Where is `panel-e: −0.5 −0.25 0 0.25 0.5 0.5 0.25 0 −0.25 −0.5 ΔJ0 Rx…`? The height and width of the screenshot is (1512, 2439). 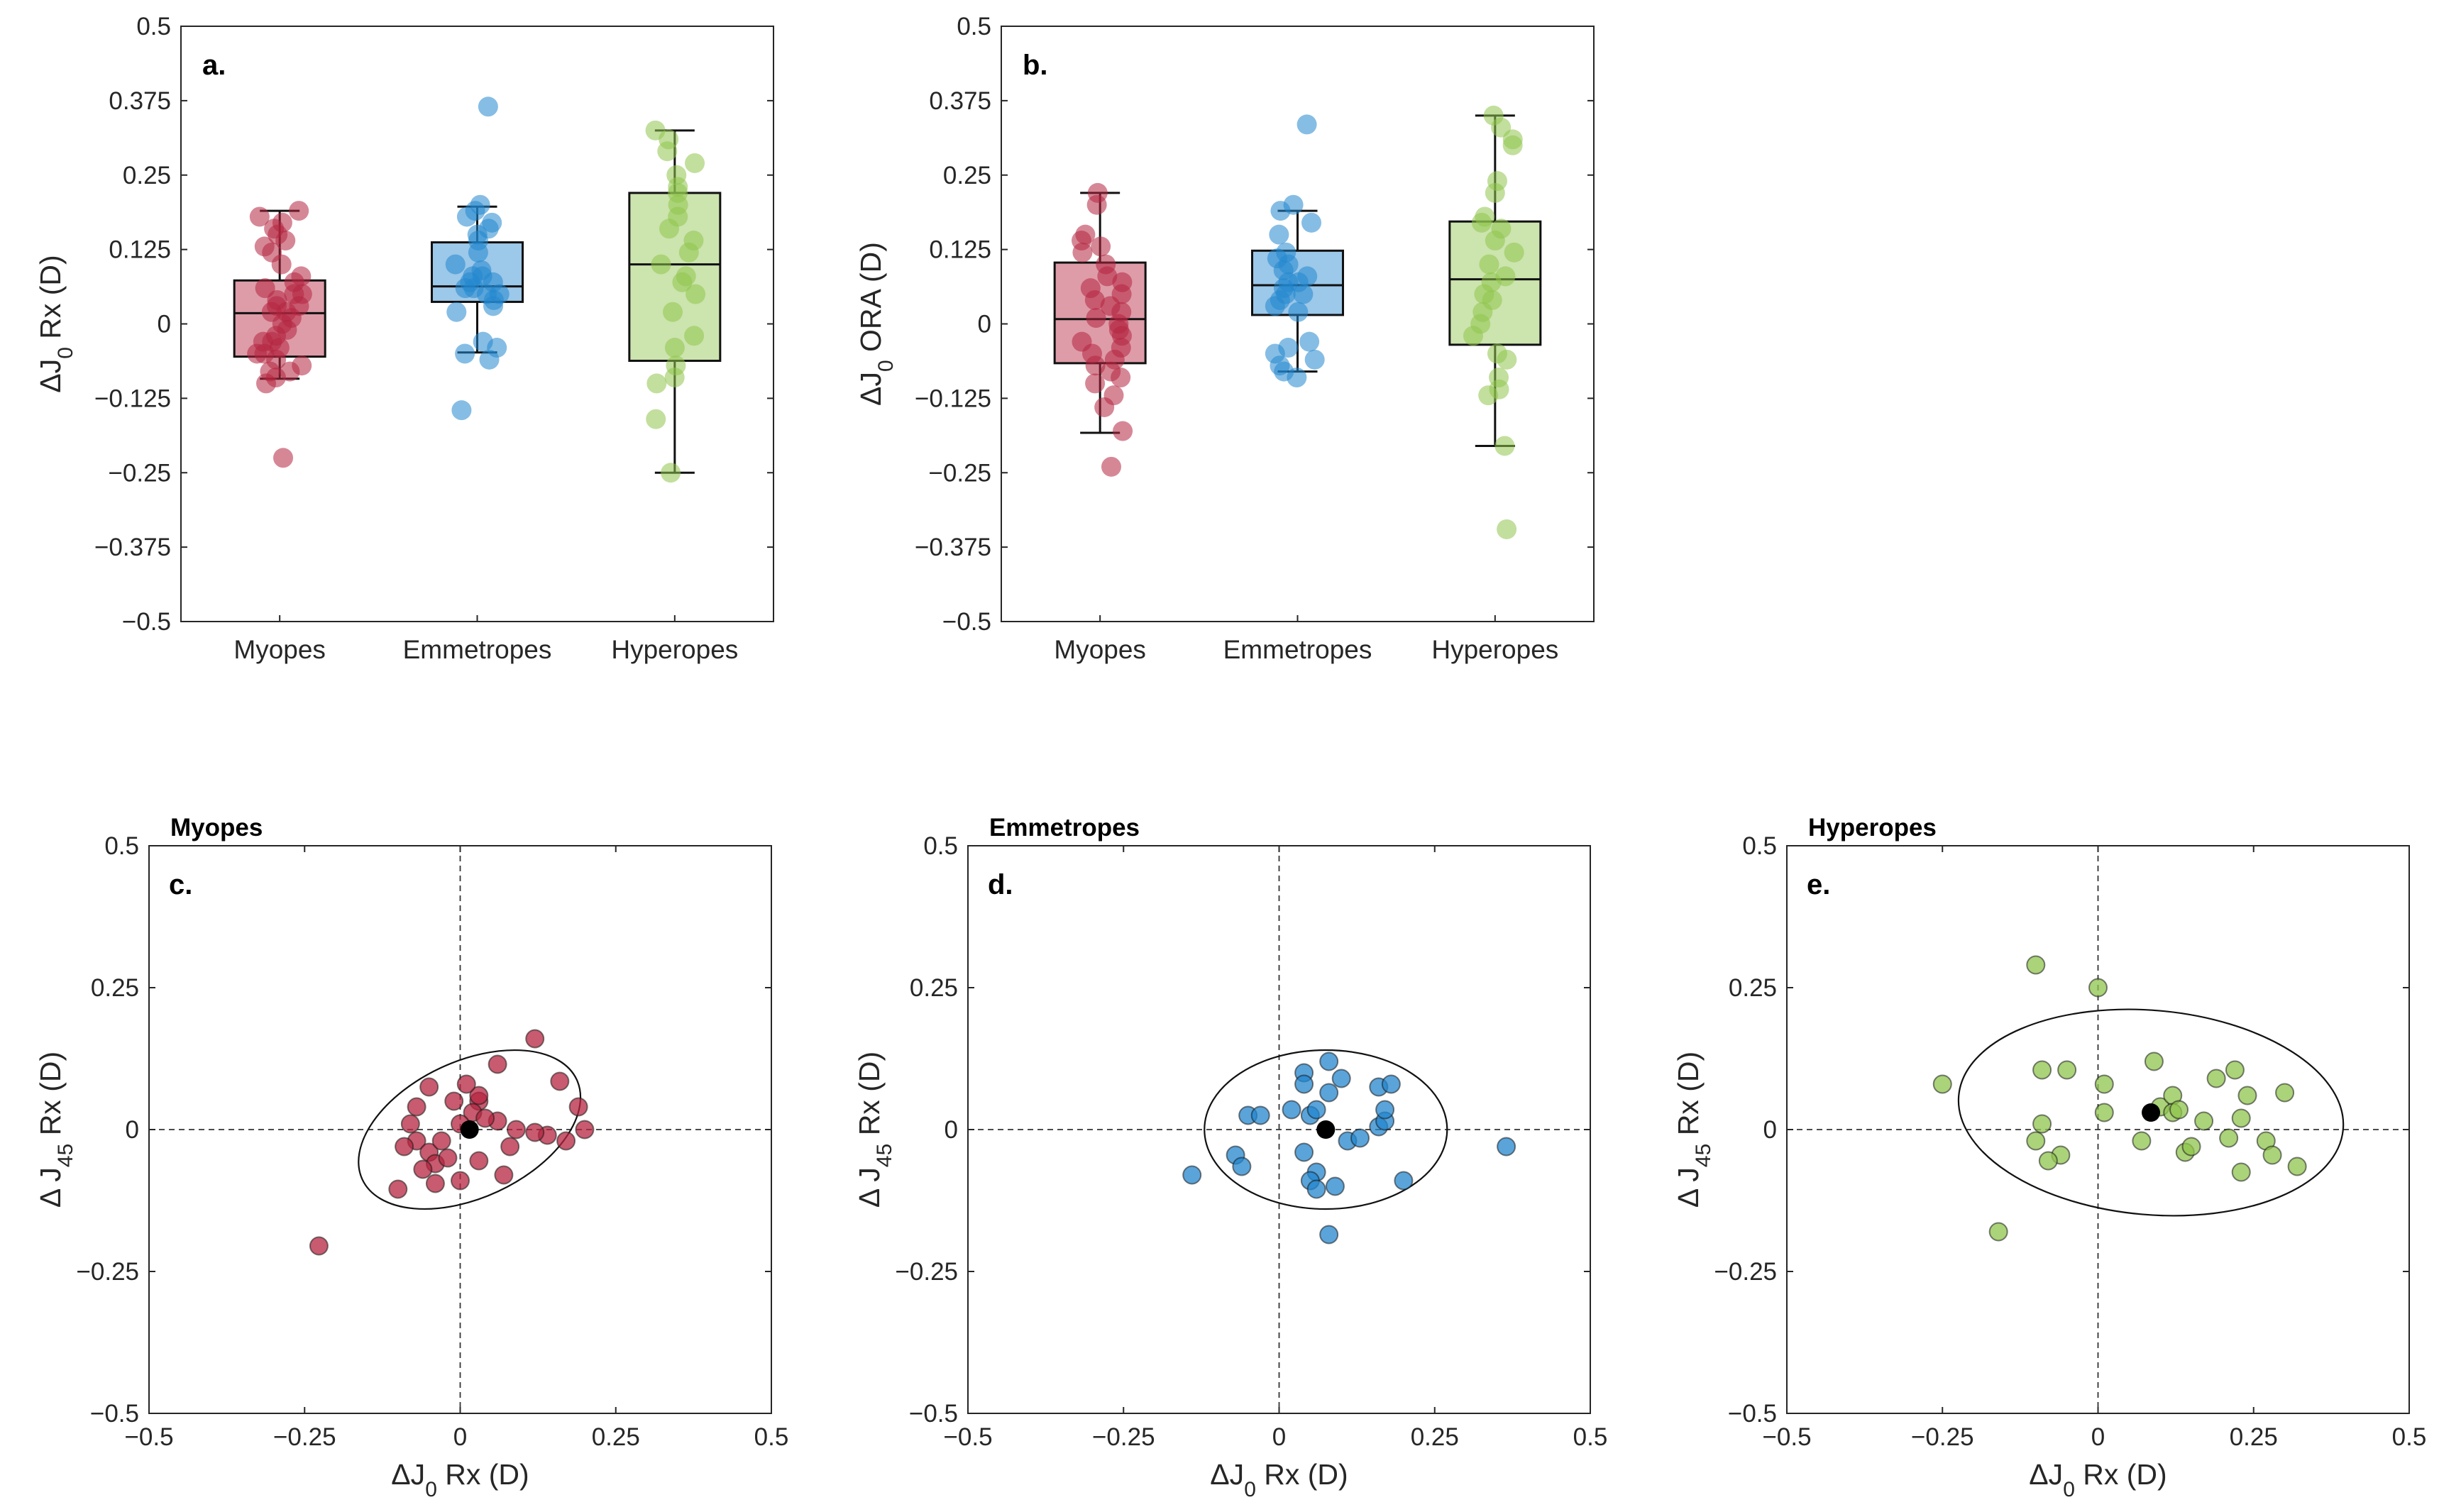 panel-e: −0.5 −0.25 0 0.25 0.5 0.5 0.25 0 −0.25 −0.5 ΔJ0 Rx… is located at coordinates (2049, 1157).